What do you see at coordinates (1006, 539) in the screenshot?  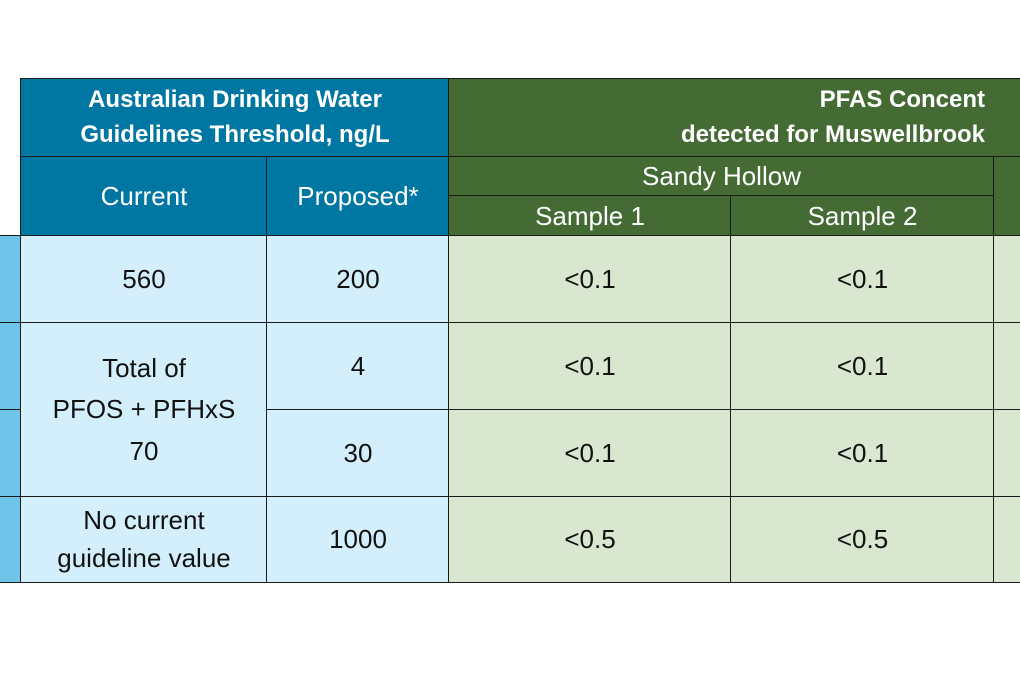 I see `table-row-4-next` at bounding box center [1006, 539].